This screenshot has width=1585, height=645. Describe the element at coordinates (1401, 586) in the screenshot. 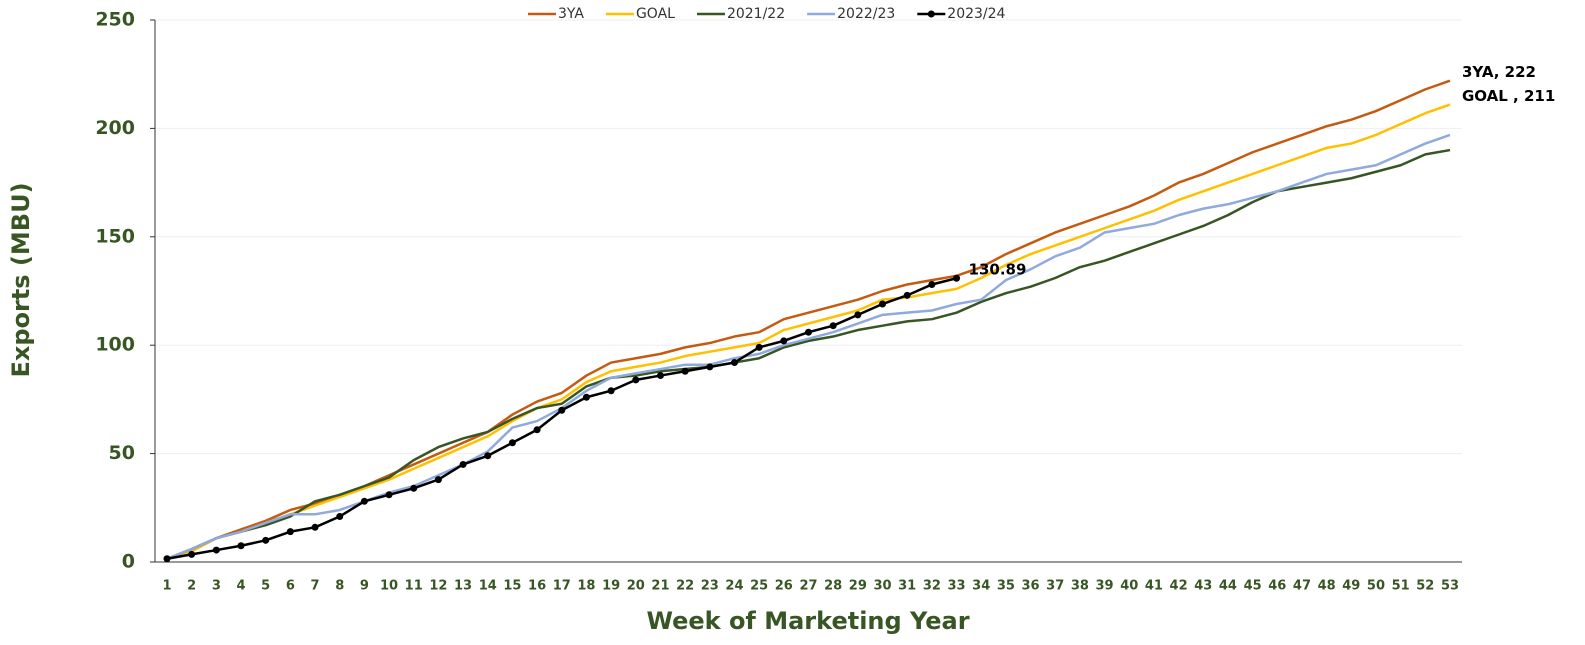

I see `x-tick-label: 51` at that location.